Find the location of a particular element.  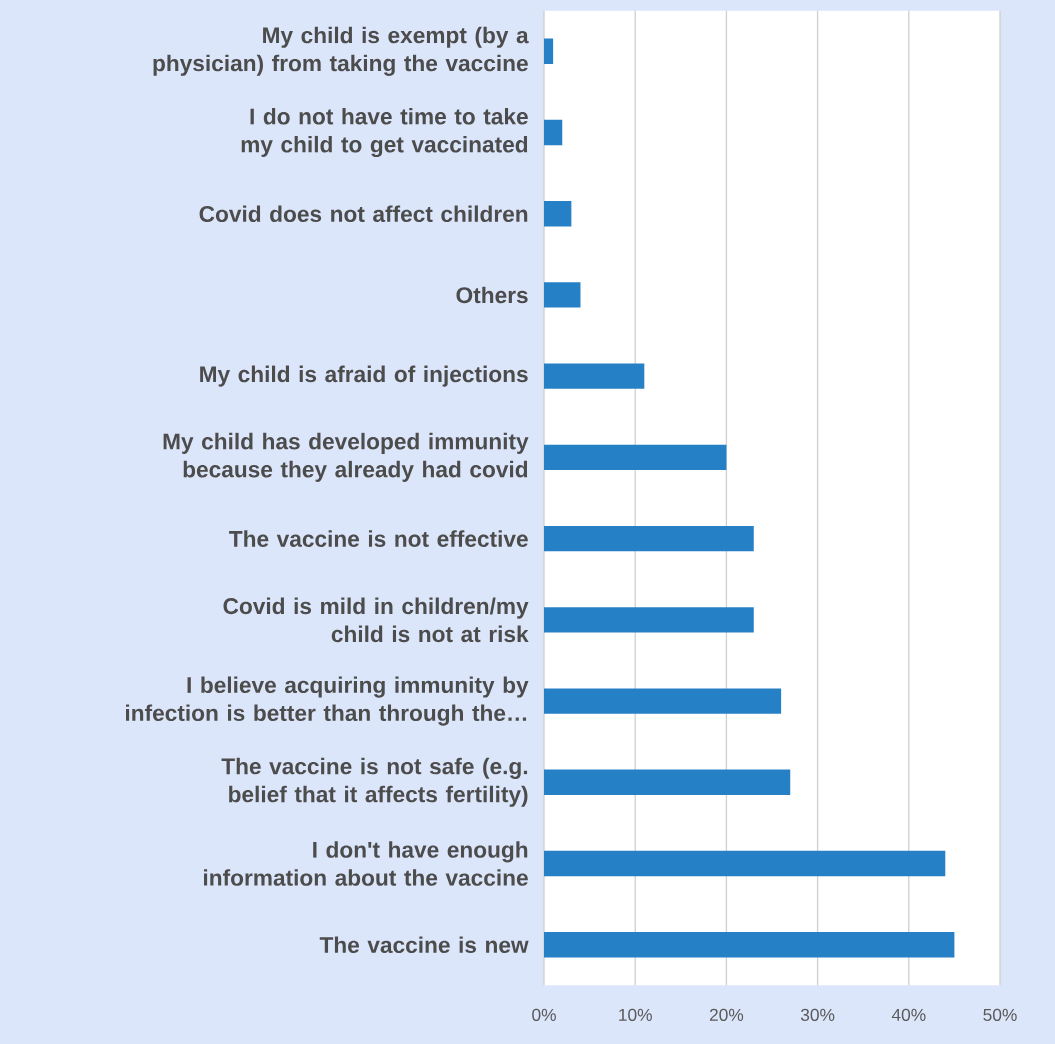

y-tick-label: My child is exempt (by a physician) from taking the vaccine is located at coordinates (341, 51).